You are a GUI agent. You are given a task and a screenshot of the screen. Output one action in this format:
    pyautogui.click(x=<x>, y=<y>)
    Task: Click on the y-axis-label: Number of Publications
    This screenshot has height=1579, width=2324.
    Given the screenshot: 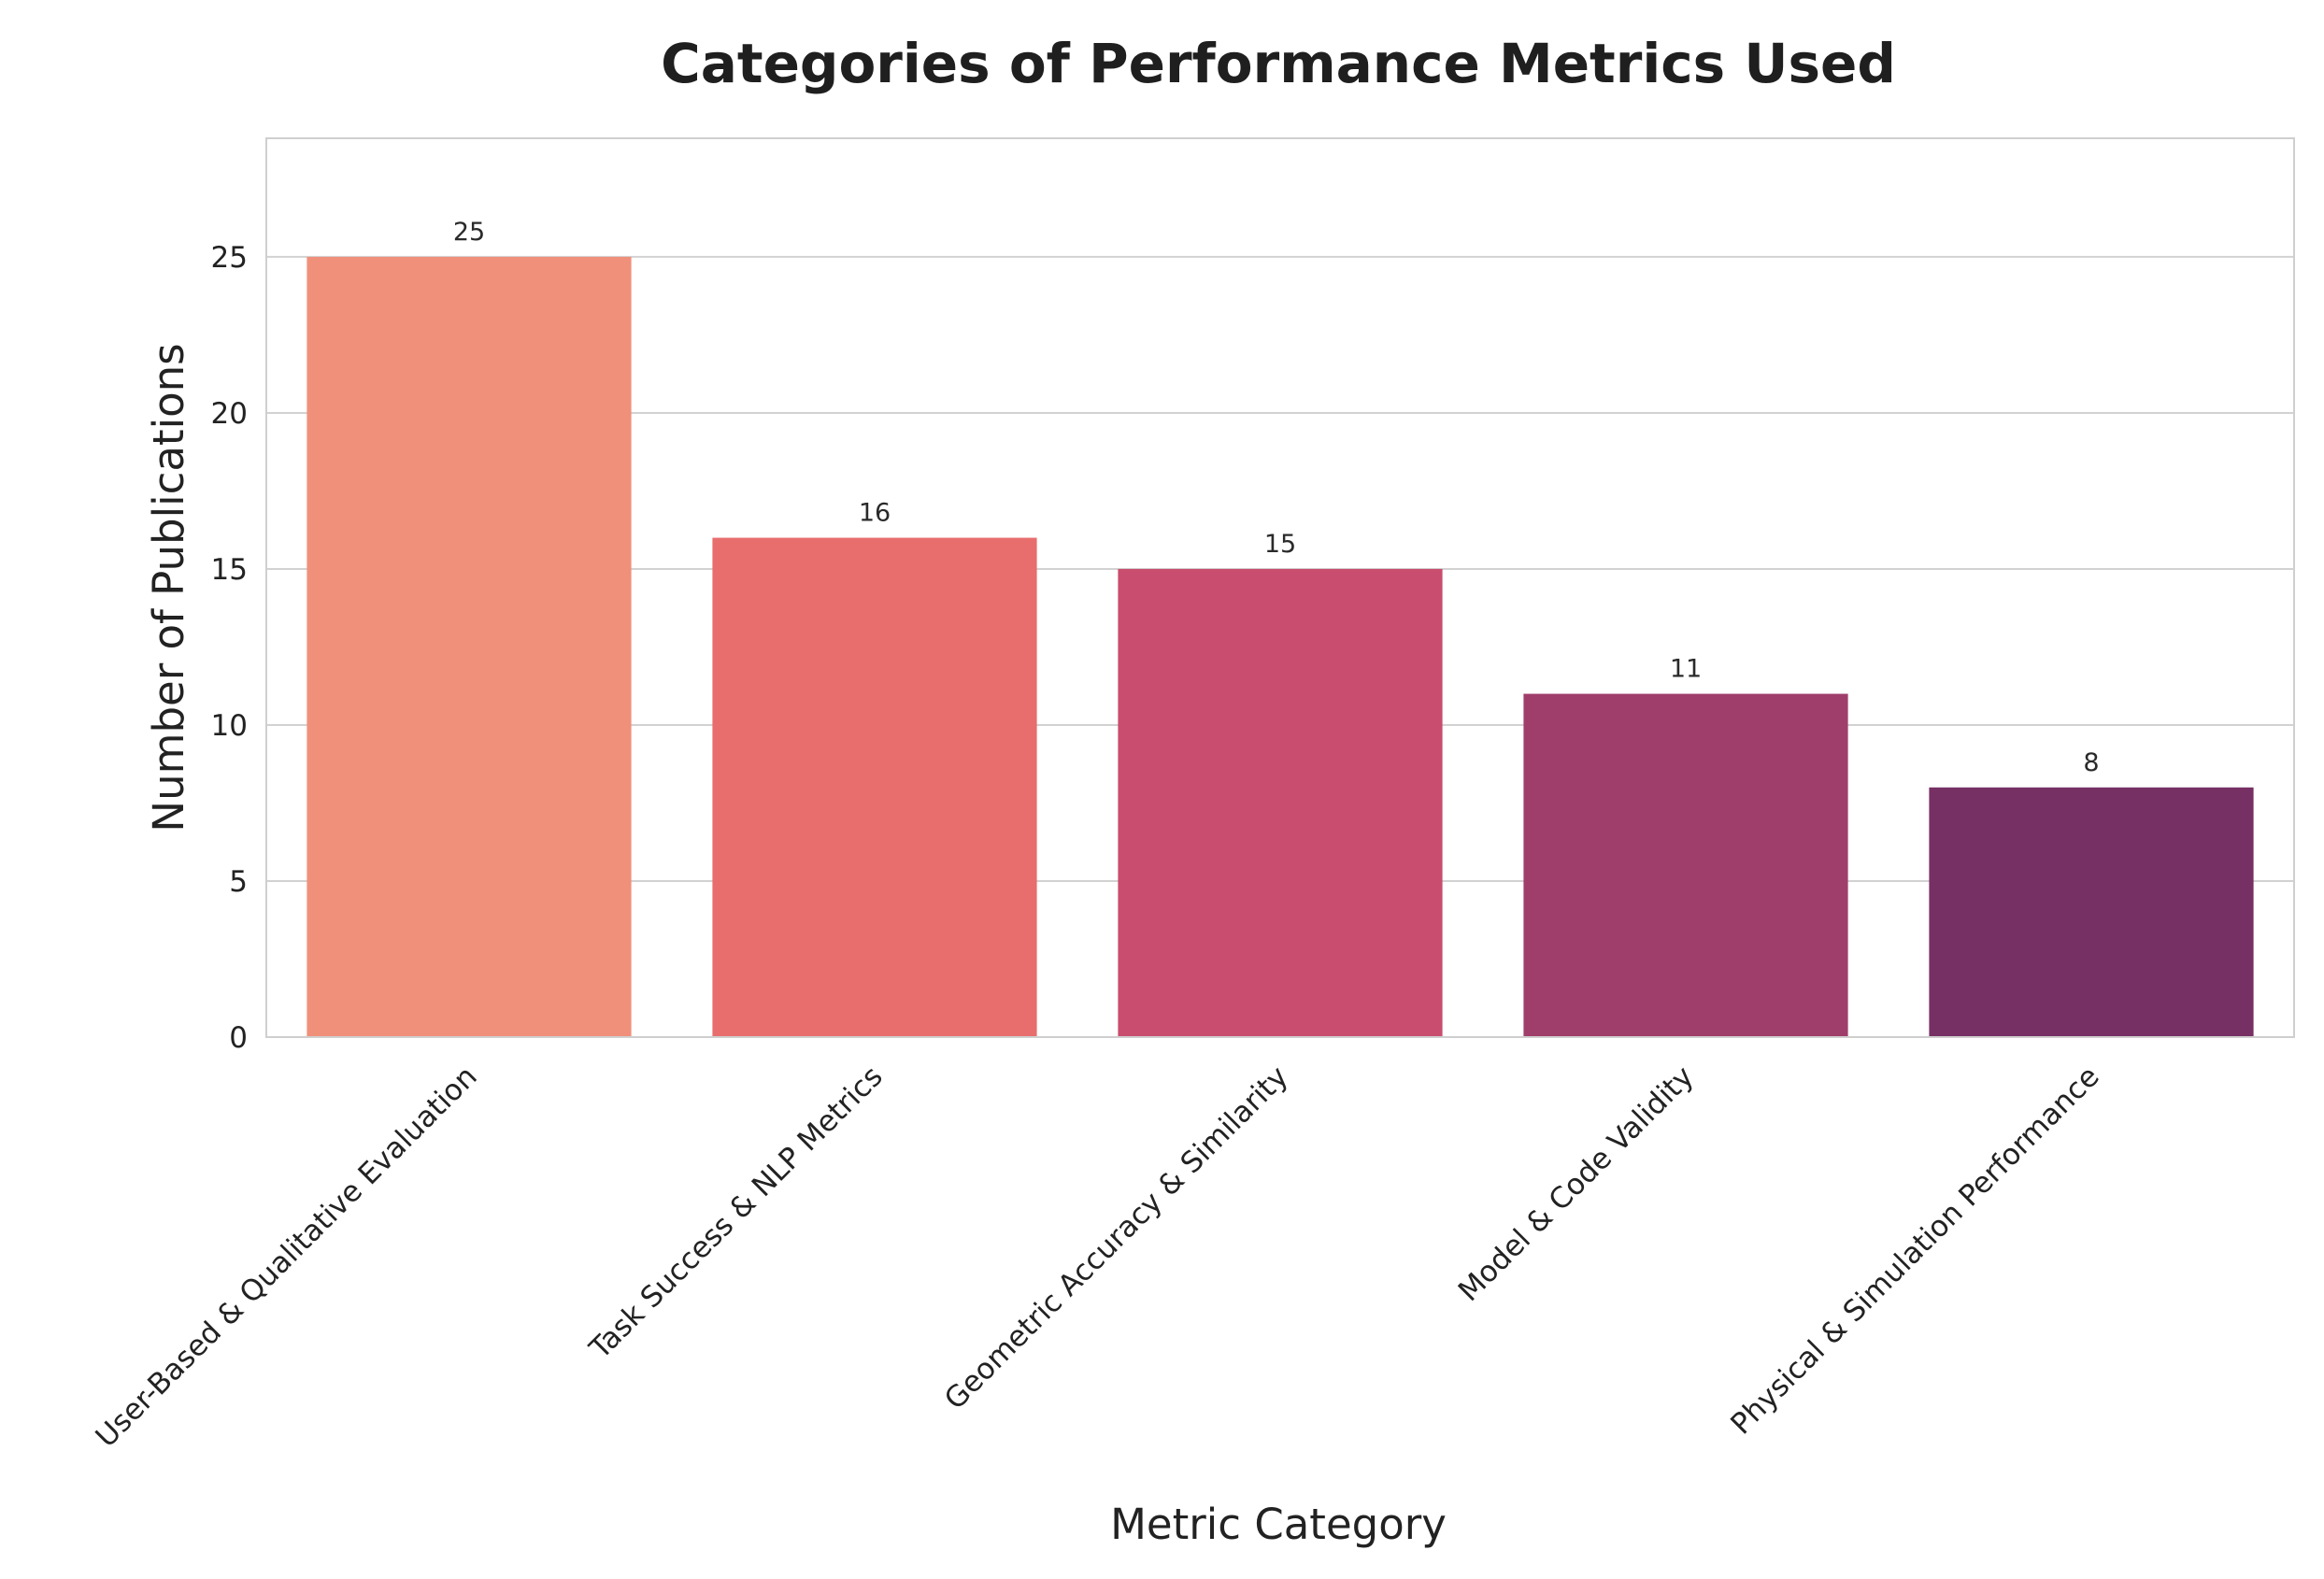 What is the action you would take?
    pyautogui.click(x=168, y=588)
    